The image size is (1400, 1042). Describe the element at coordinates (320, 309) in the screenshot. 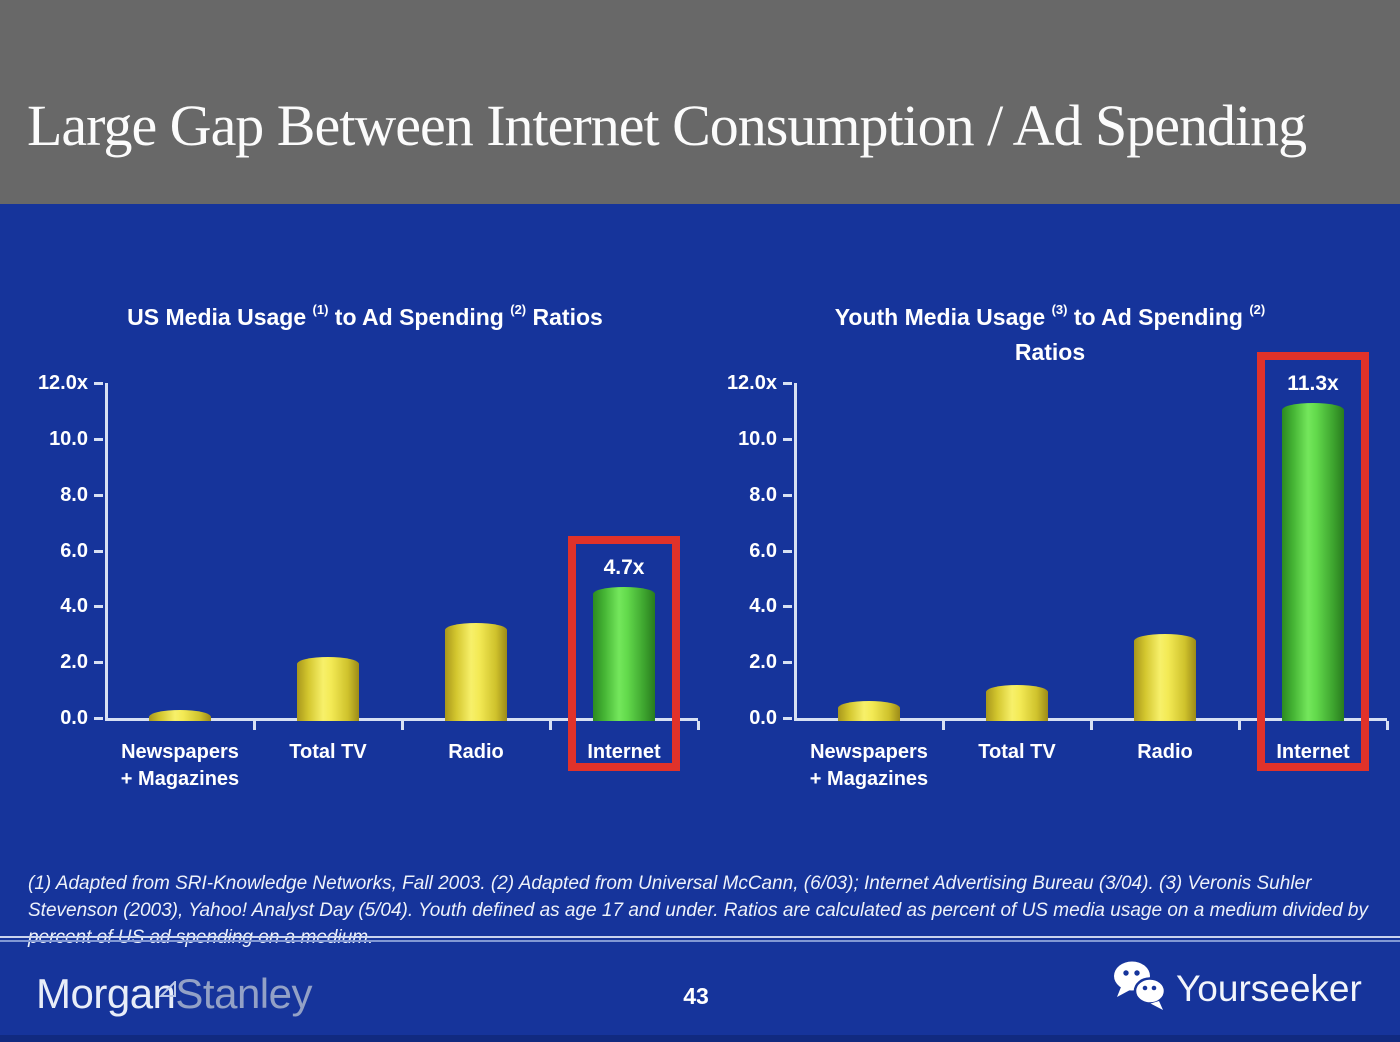

I see `title-superscript: (1)` at that location.